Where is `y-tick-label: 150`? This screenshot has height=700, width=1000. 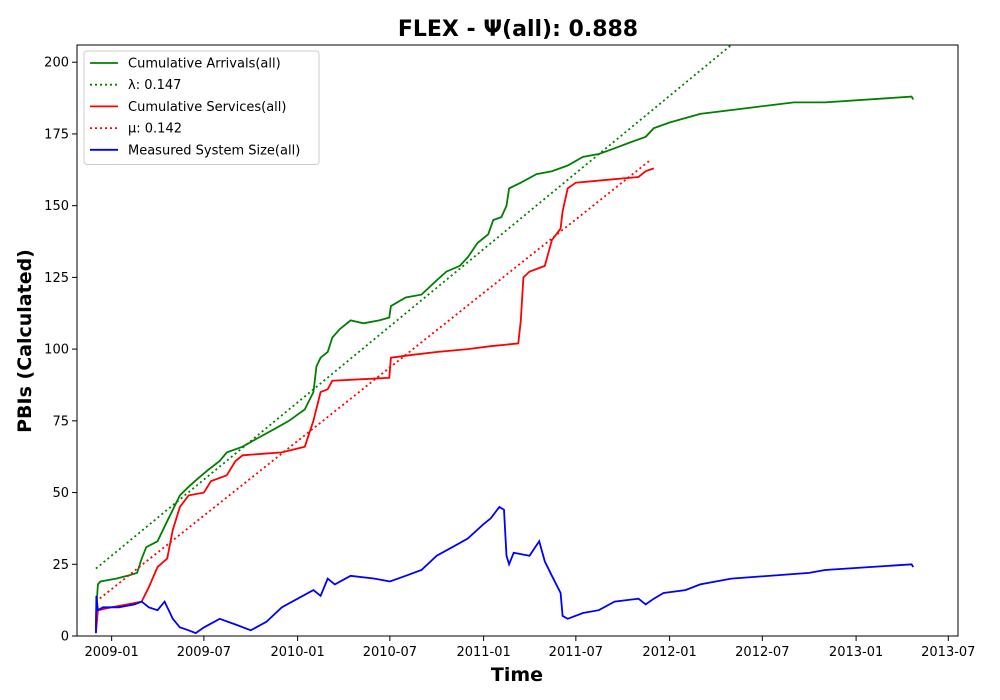
y-tick-label: 150 is located at coordinates (56, 206).